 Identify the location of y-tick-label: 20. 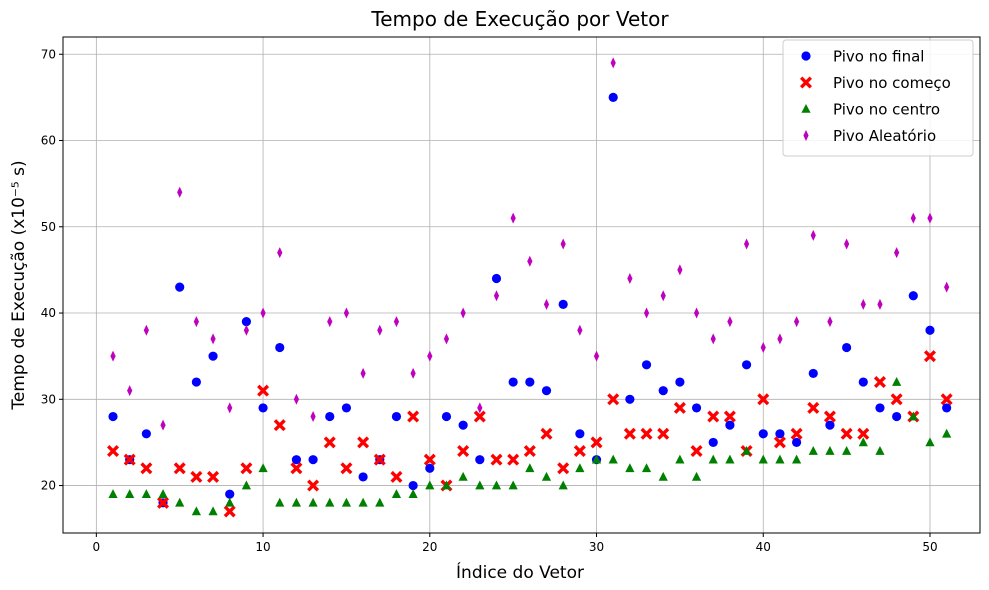
(48, 486).